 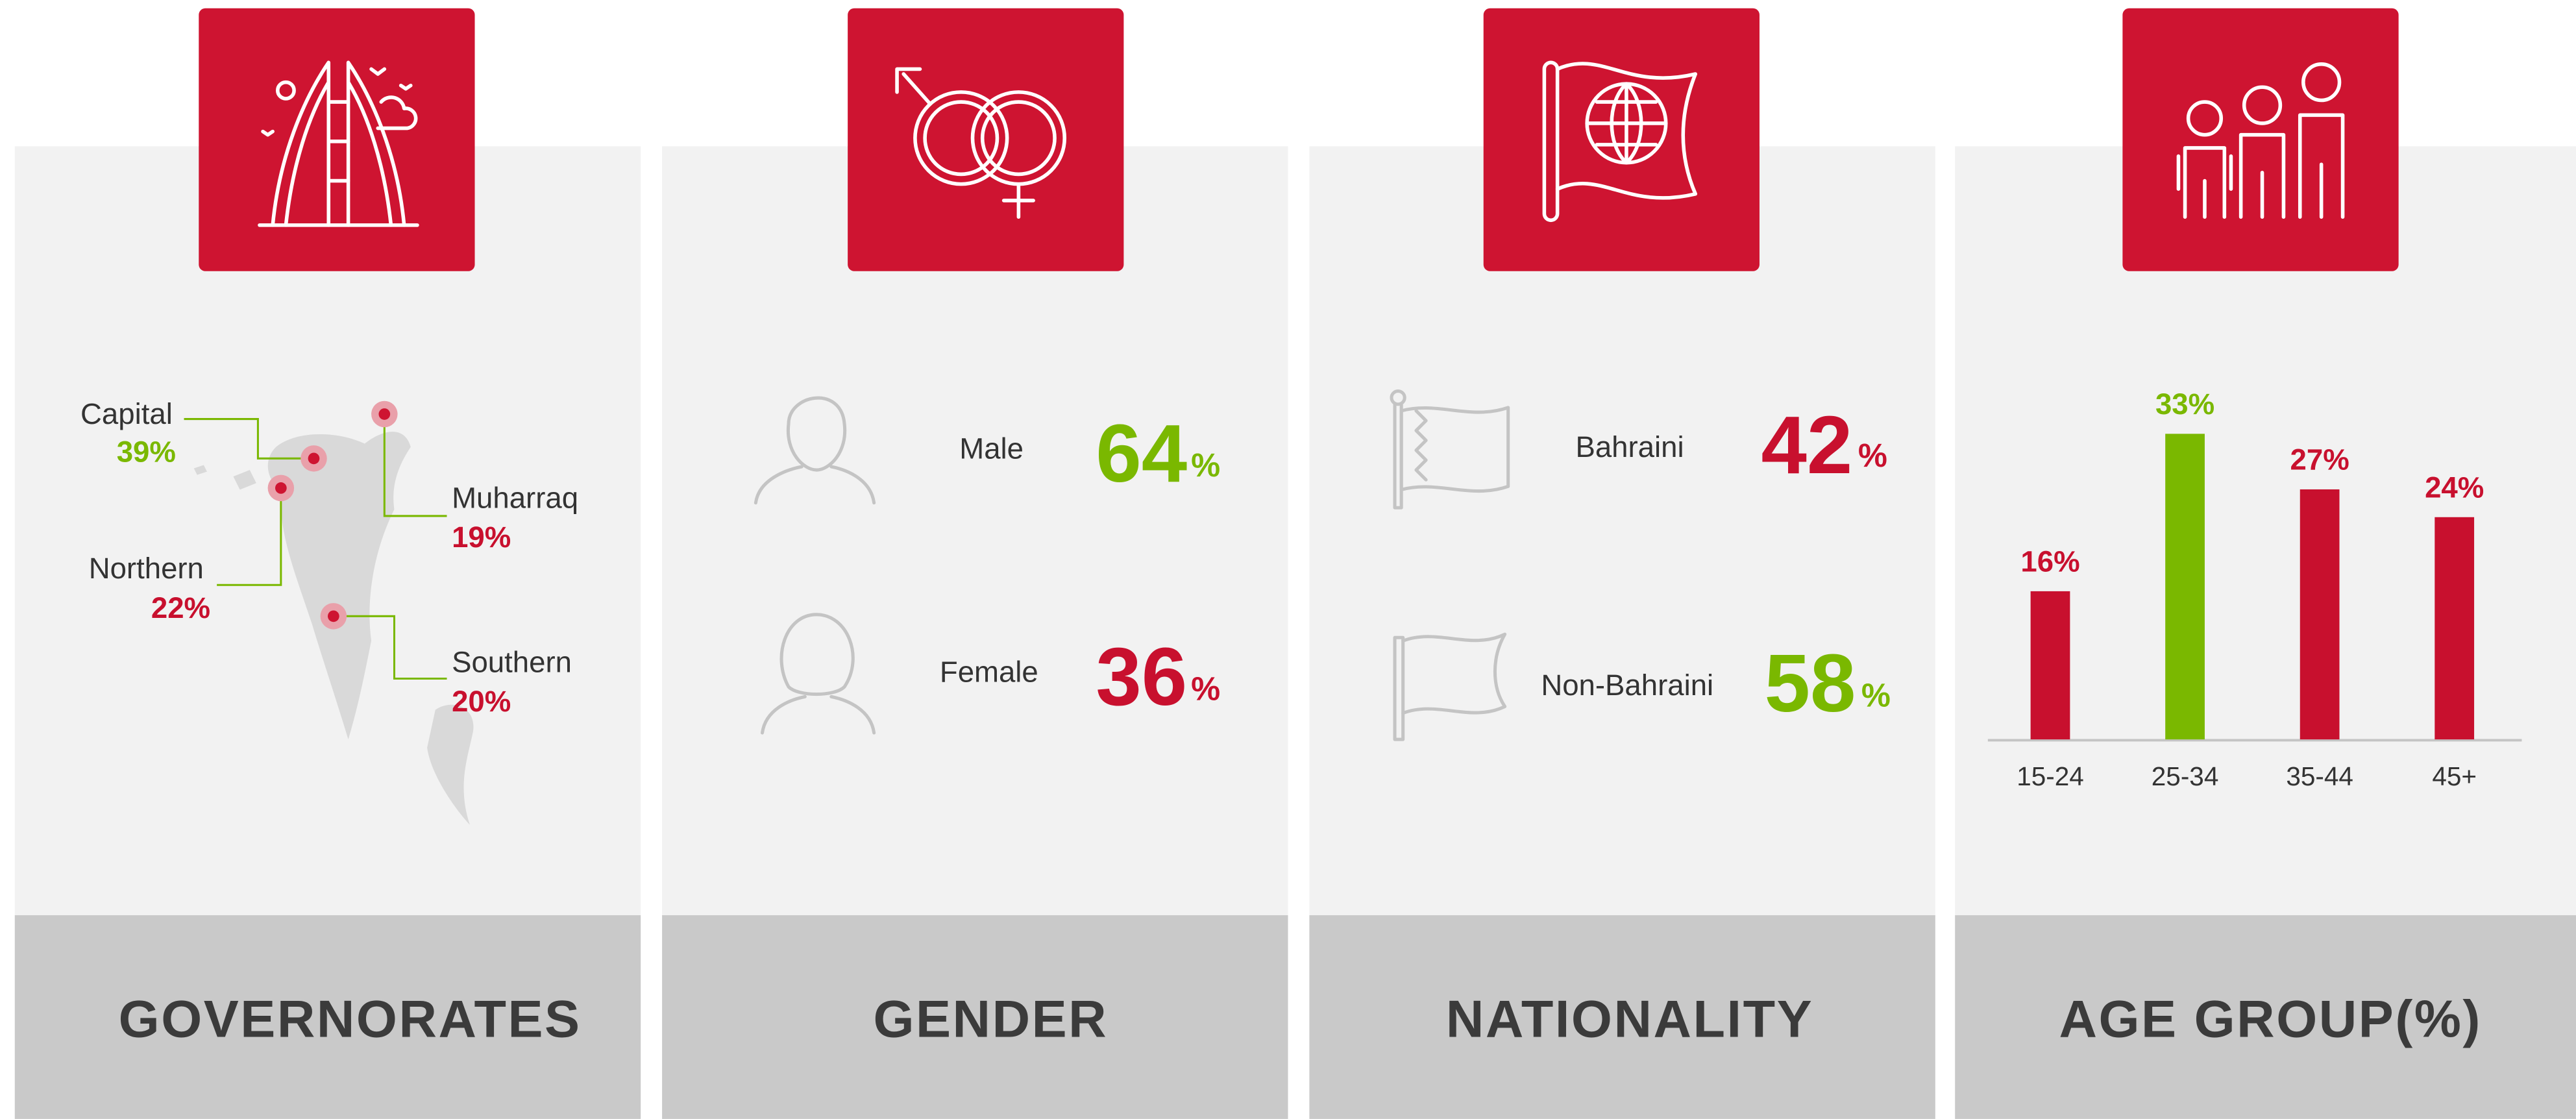 I want to click on gov-name: Southern, so click(x=512, y=661).